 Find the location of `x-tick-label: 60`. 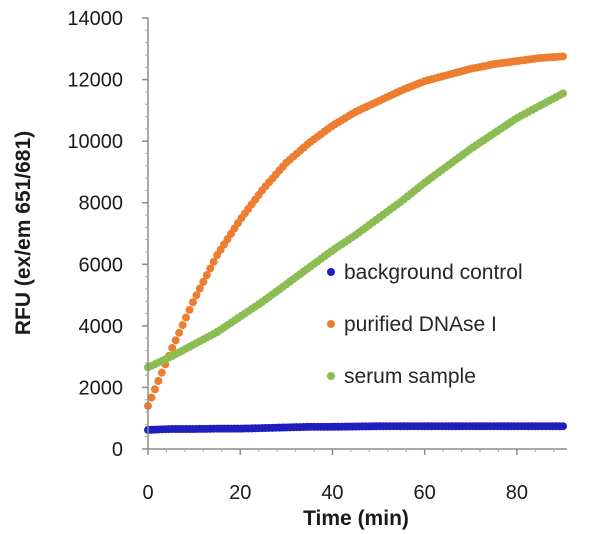

x-tick-label: 60 is located at coordinates (425, 493).